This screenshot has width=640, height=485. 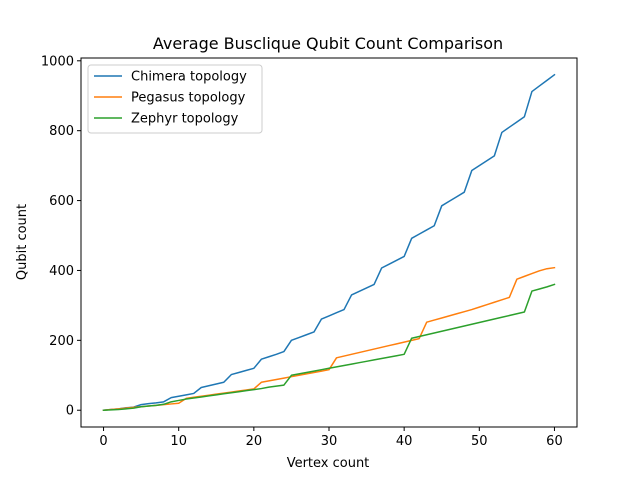 I want to click on y-tick-label: 600, so click(x=61, y=201).